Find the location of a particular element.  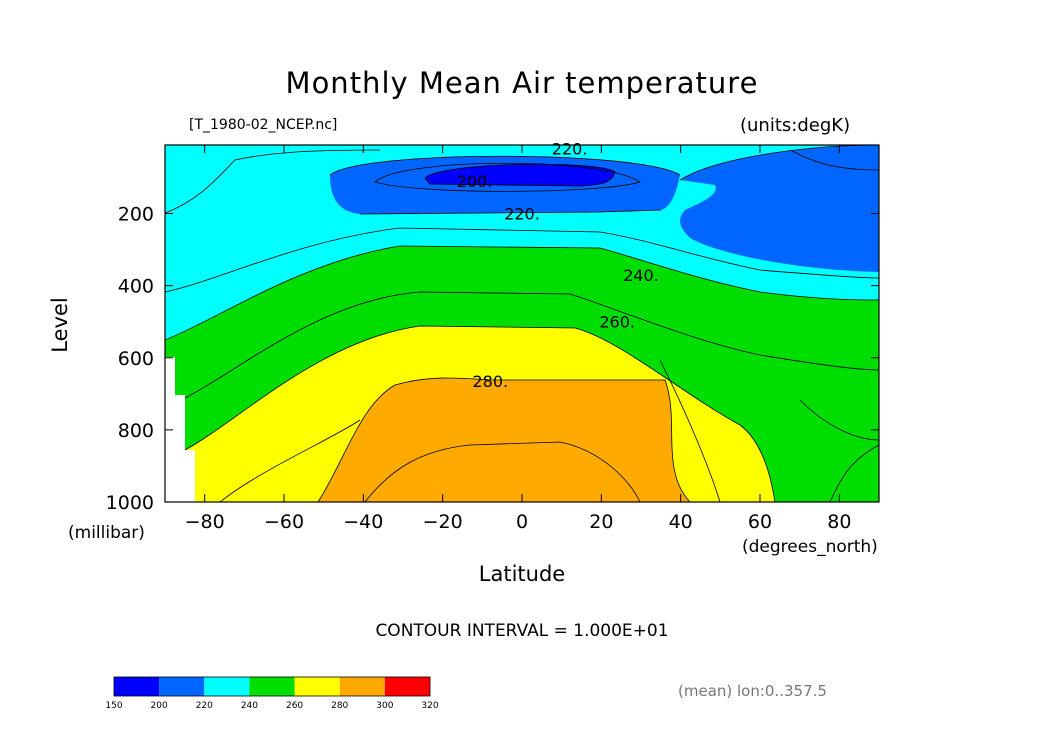

colorbar-label-3: 240 is located at coordinates (249, 706).